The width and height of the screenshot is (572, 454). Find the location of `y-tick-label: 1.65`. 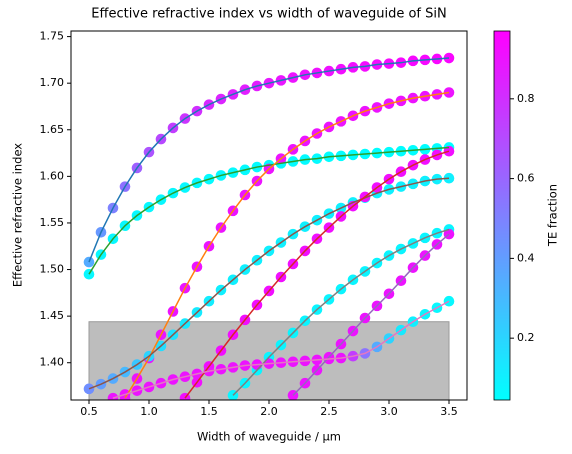

y-tick-label: 1.65 is located at coordinates (52, 129).